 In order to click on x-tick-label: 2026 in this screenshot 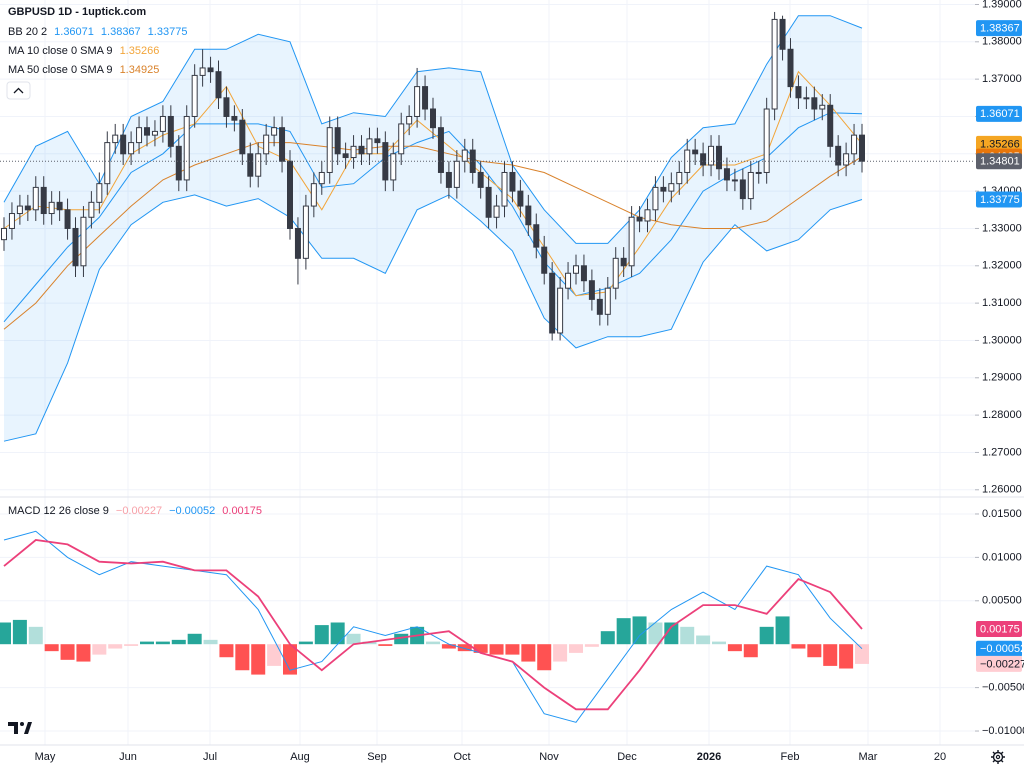, I will do `click(709, 757)`.